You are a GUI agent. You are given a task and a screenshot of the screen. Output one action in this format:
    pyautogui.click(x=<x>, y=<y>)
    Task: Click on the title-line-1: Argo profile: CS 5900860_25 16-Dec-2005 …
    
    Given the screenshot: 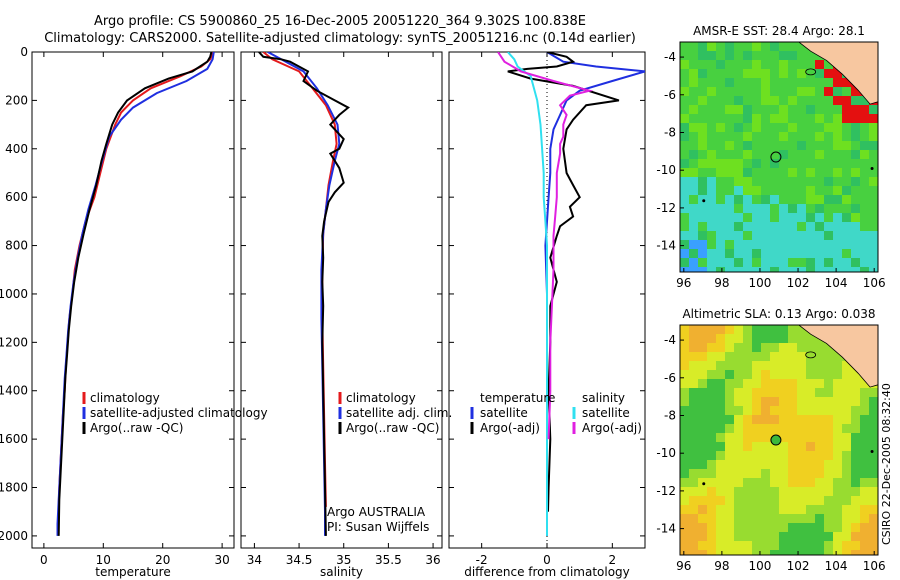 What is the action you would take?
    pyautogui.click(x=340, y=21)
    